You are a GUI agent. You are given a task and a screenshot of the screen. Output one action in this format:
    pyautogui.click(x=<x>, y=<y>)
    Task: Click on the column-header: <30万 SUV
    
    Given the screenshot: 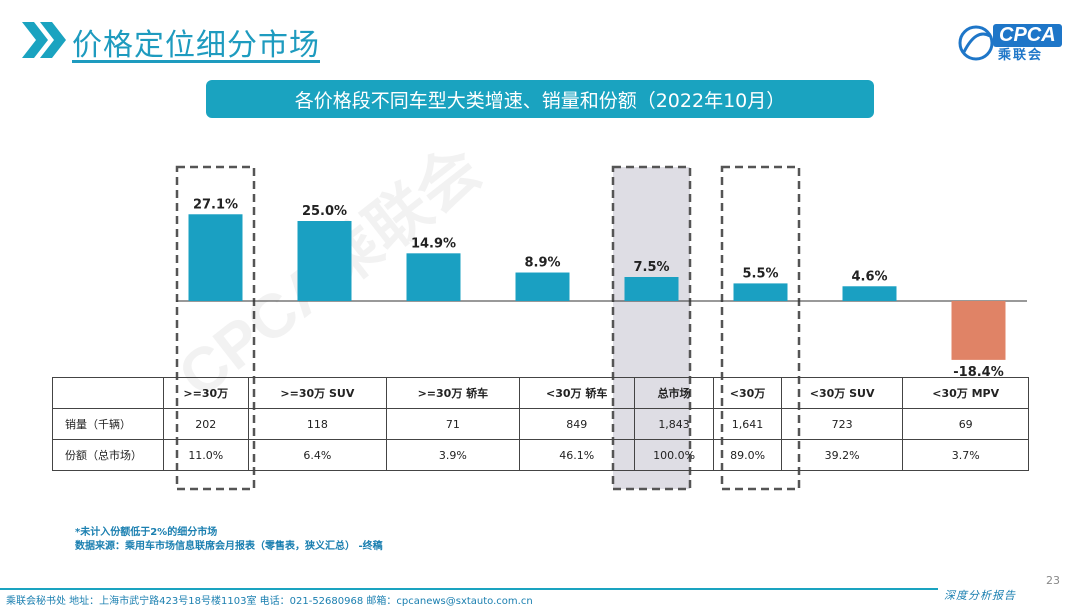 What is the action you would take?
    pyautogui.click(x=842, y=393)
    